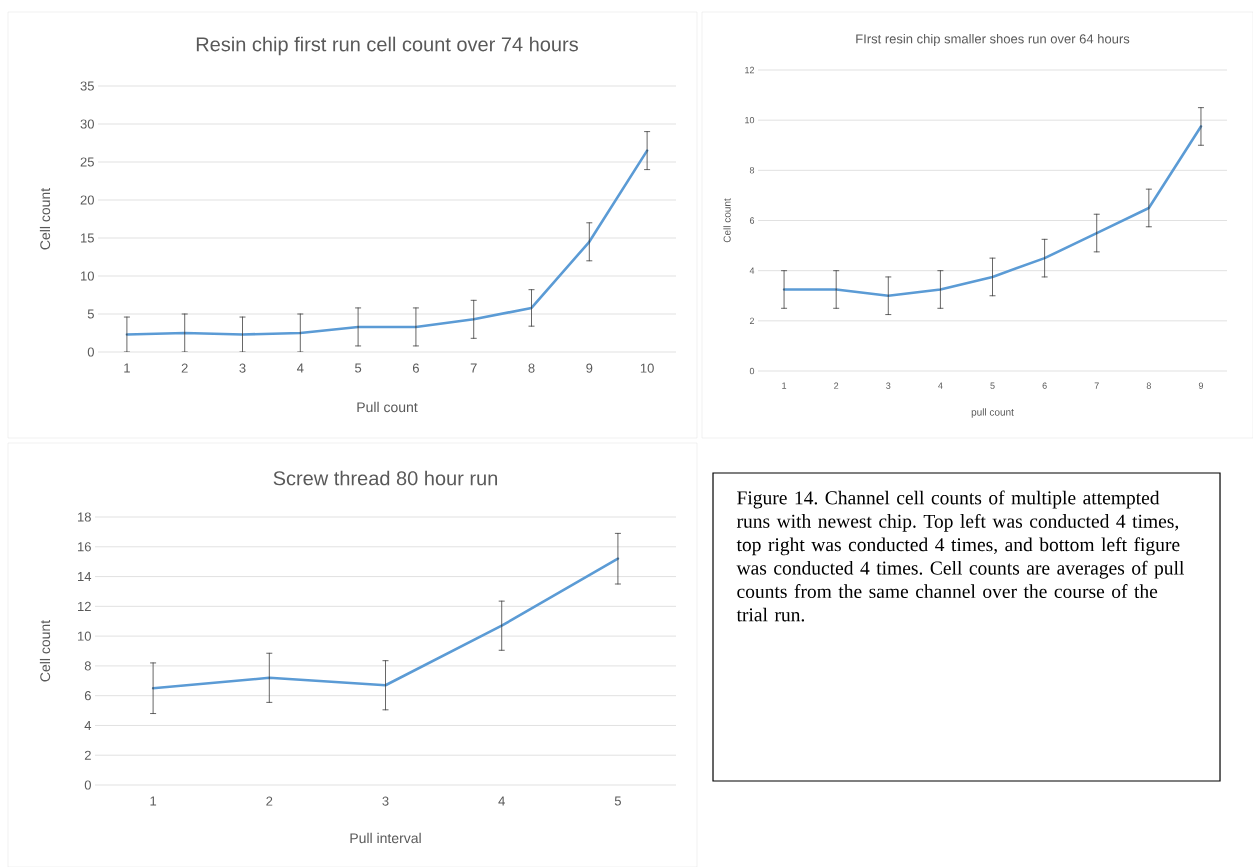 This screenshot has width=1253, height=867. I want to click on y-tick-label: 30, so click(87, 124).